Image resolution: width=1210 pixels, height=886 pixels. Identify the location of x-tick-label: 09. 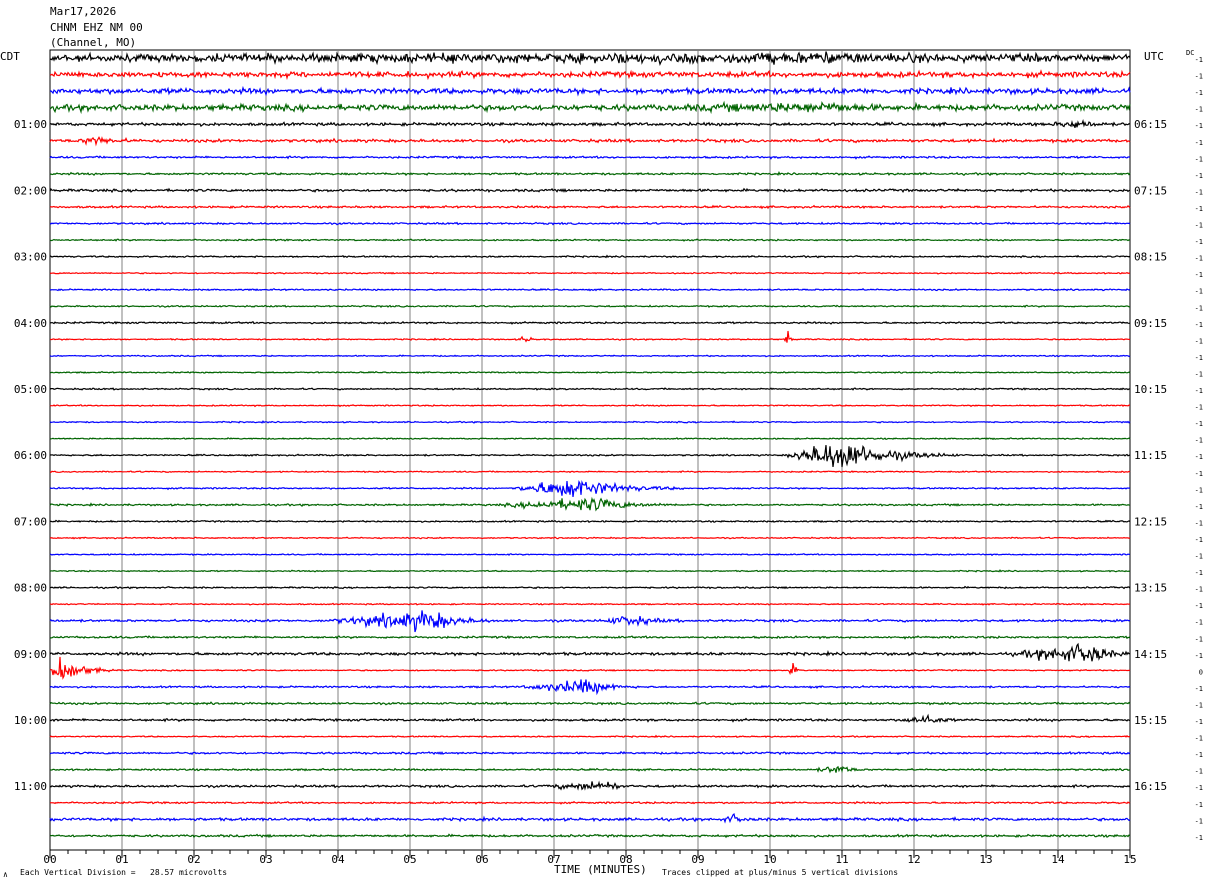
(697, 859).